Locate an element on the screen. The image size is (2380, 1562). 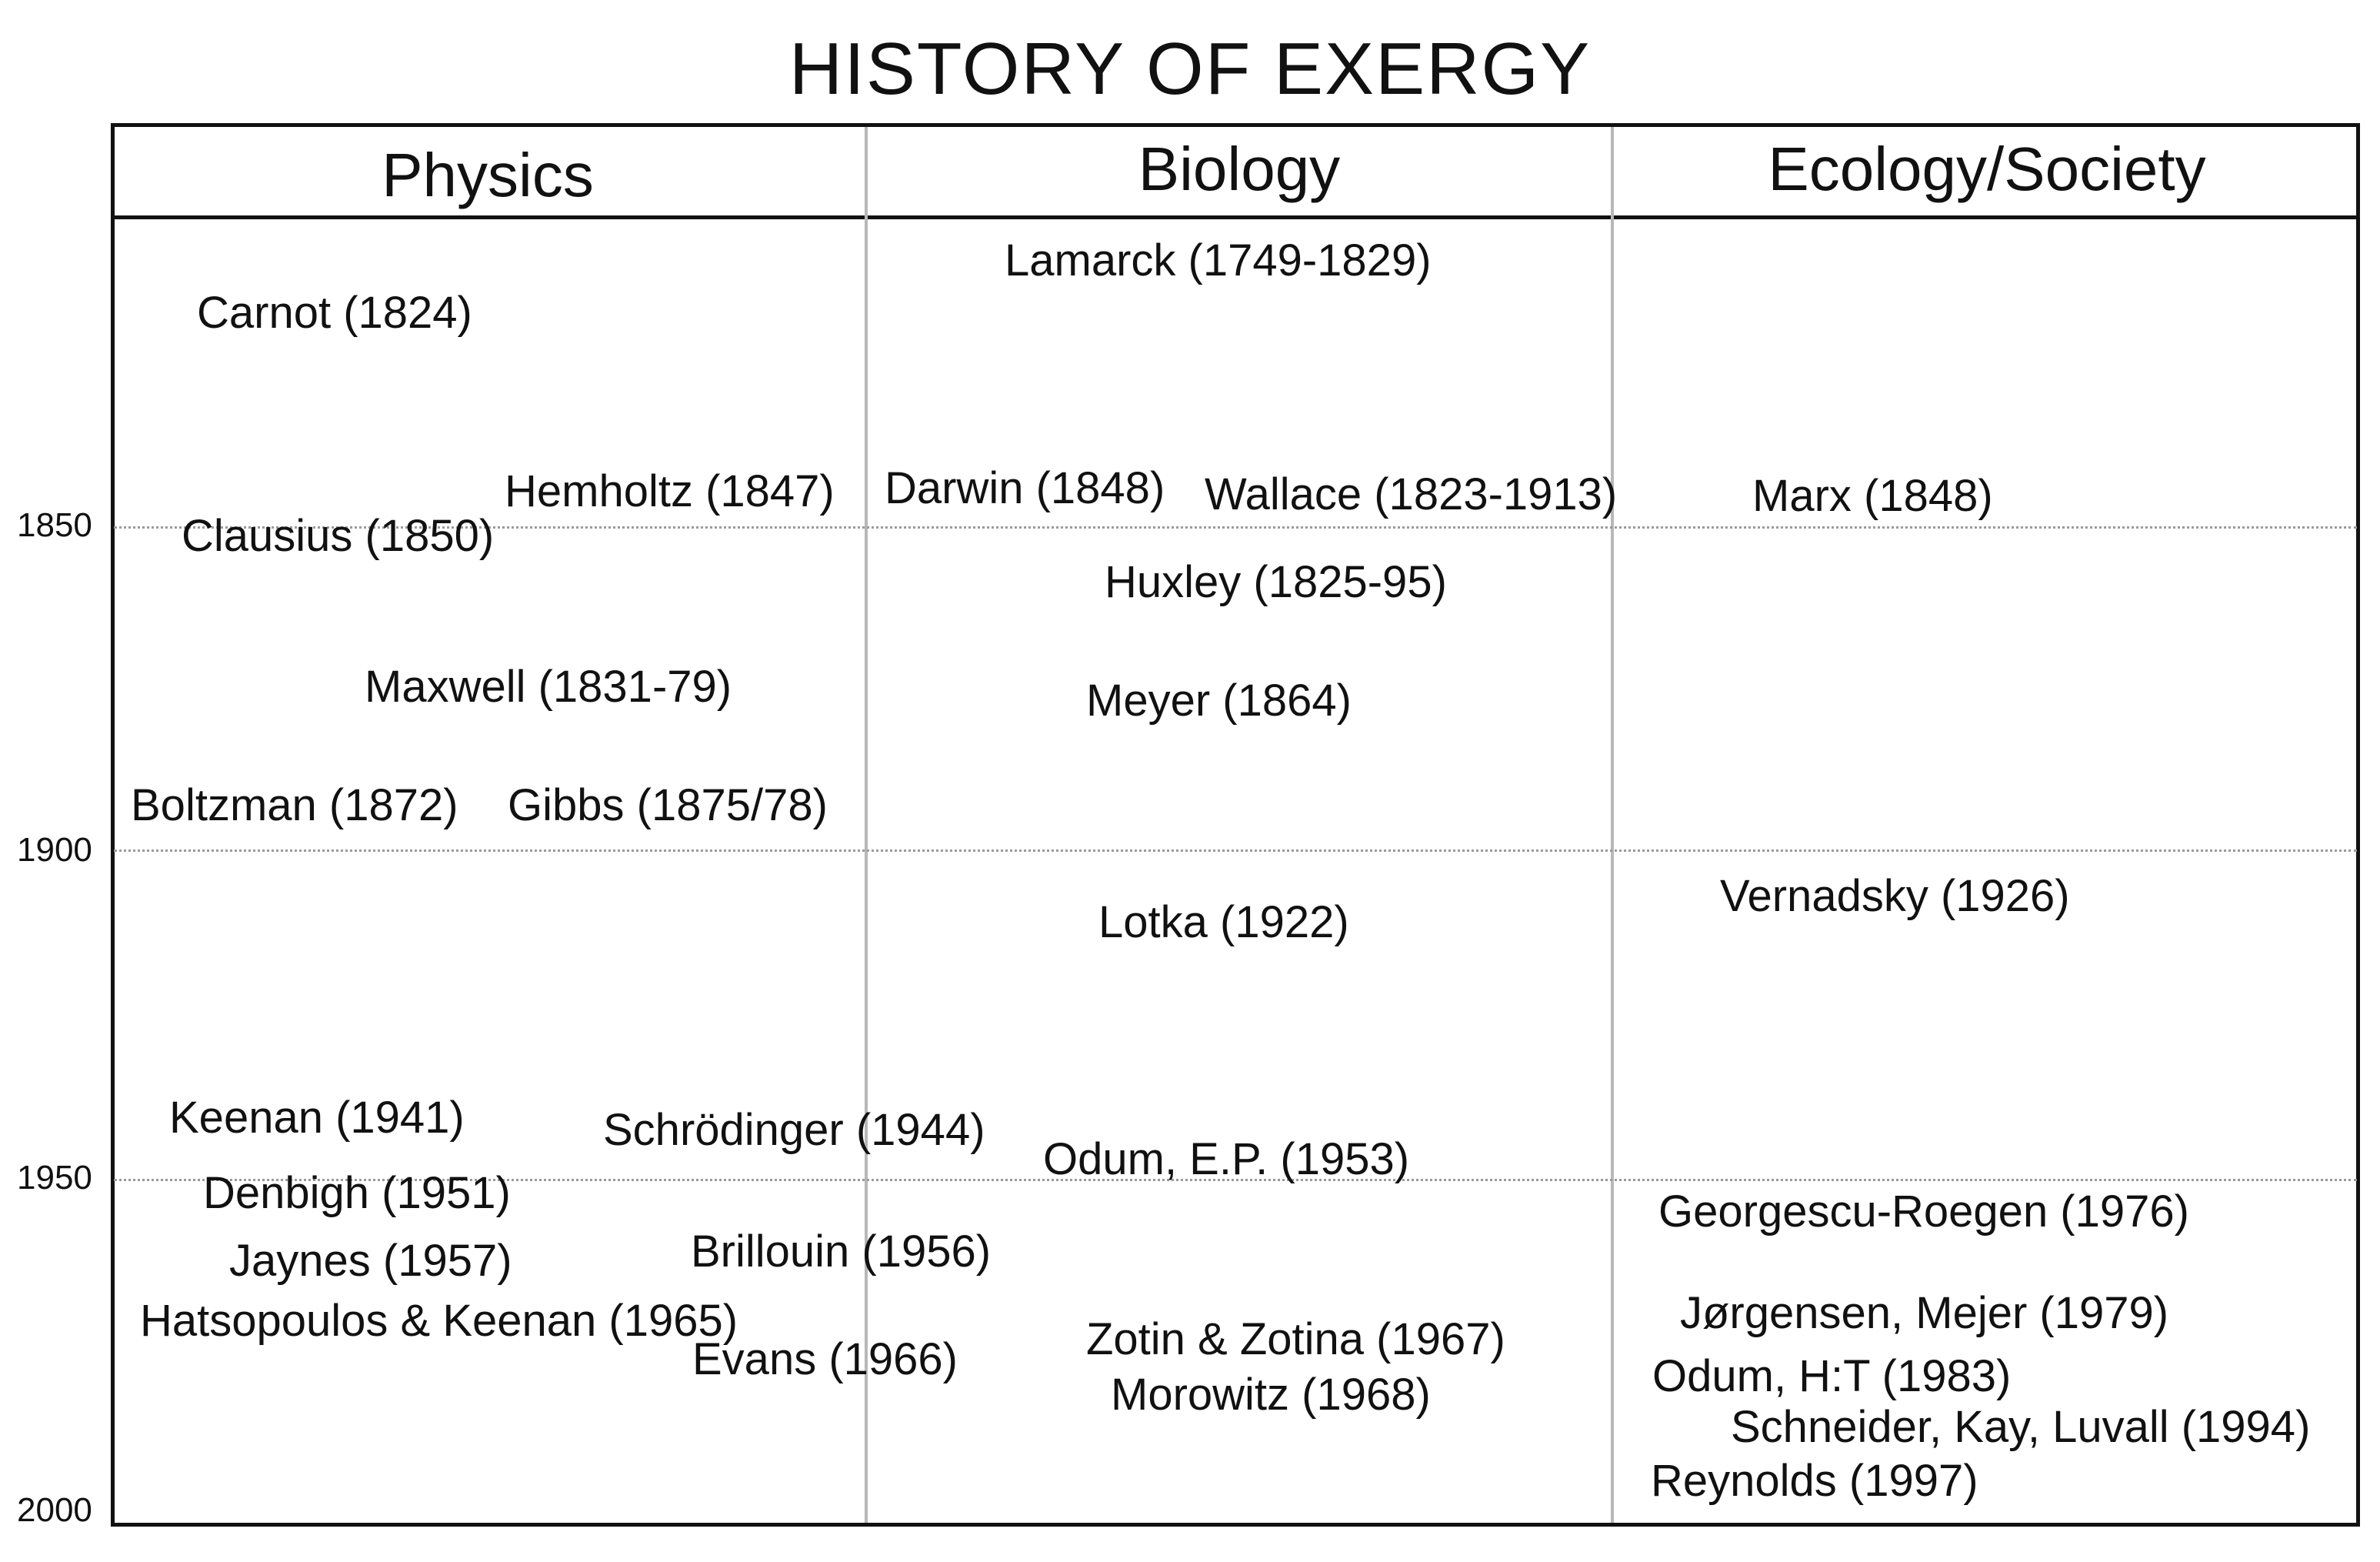
year-gridline-1900 is located at coordinates (1236, 850).